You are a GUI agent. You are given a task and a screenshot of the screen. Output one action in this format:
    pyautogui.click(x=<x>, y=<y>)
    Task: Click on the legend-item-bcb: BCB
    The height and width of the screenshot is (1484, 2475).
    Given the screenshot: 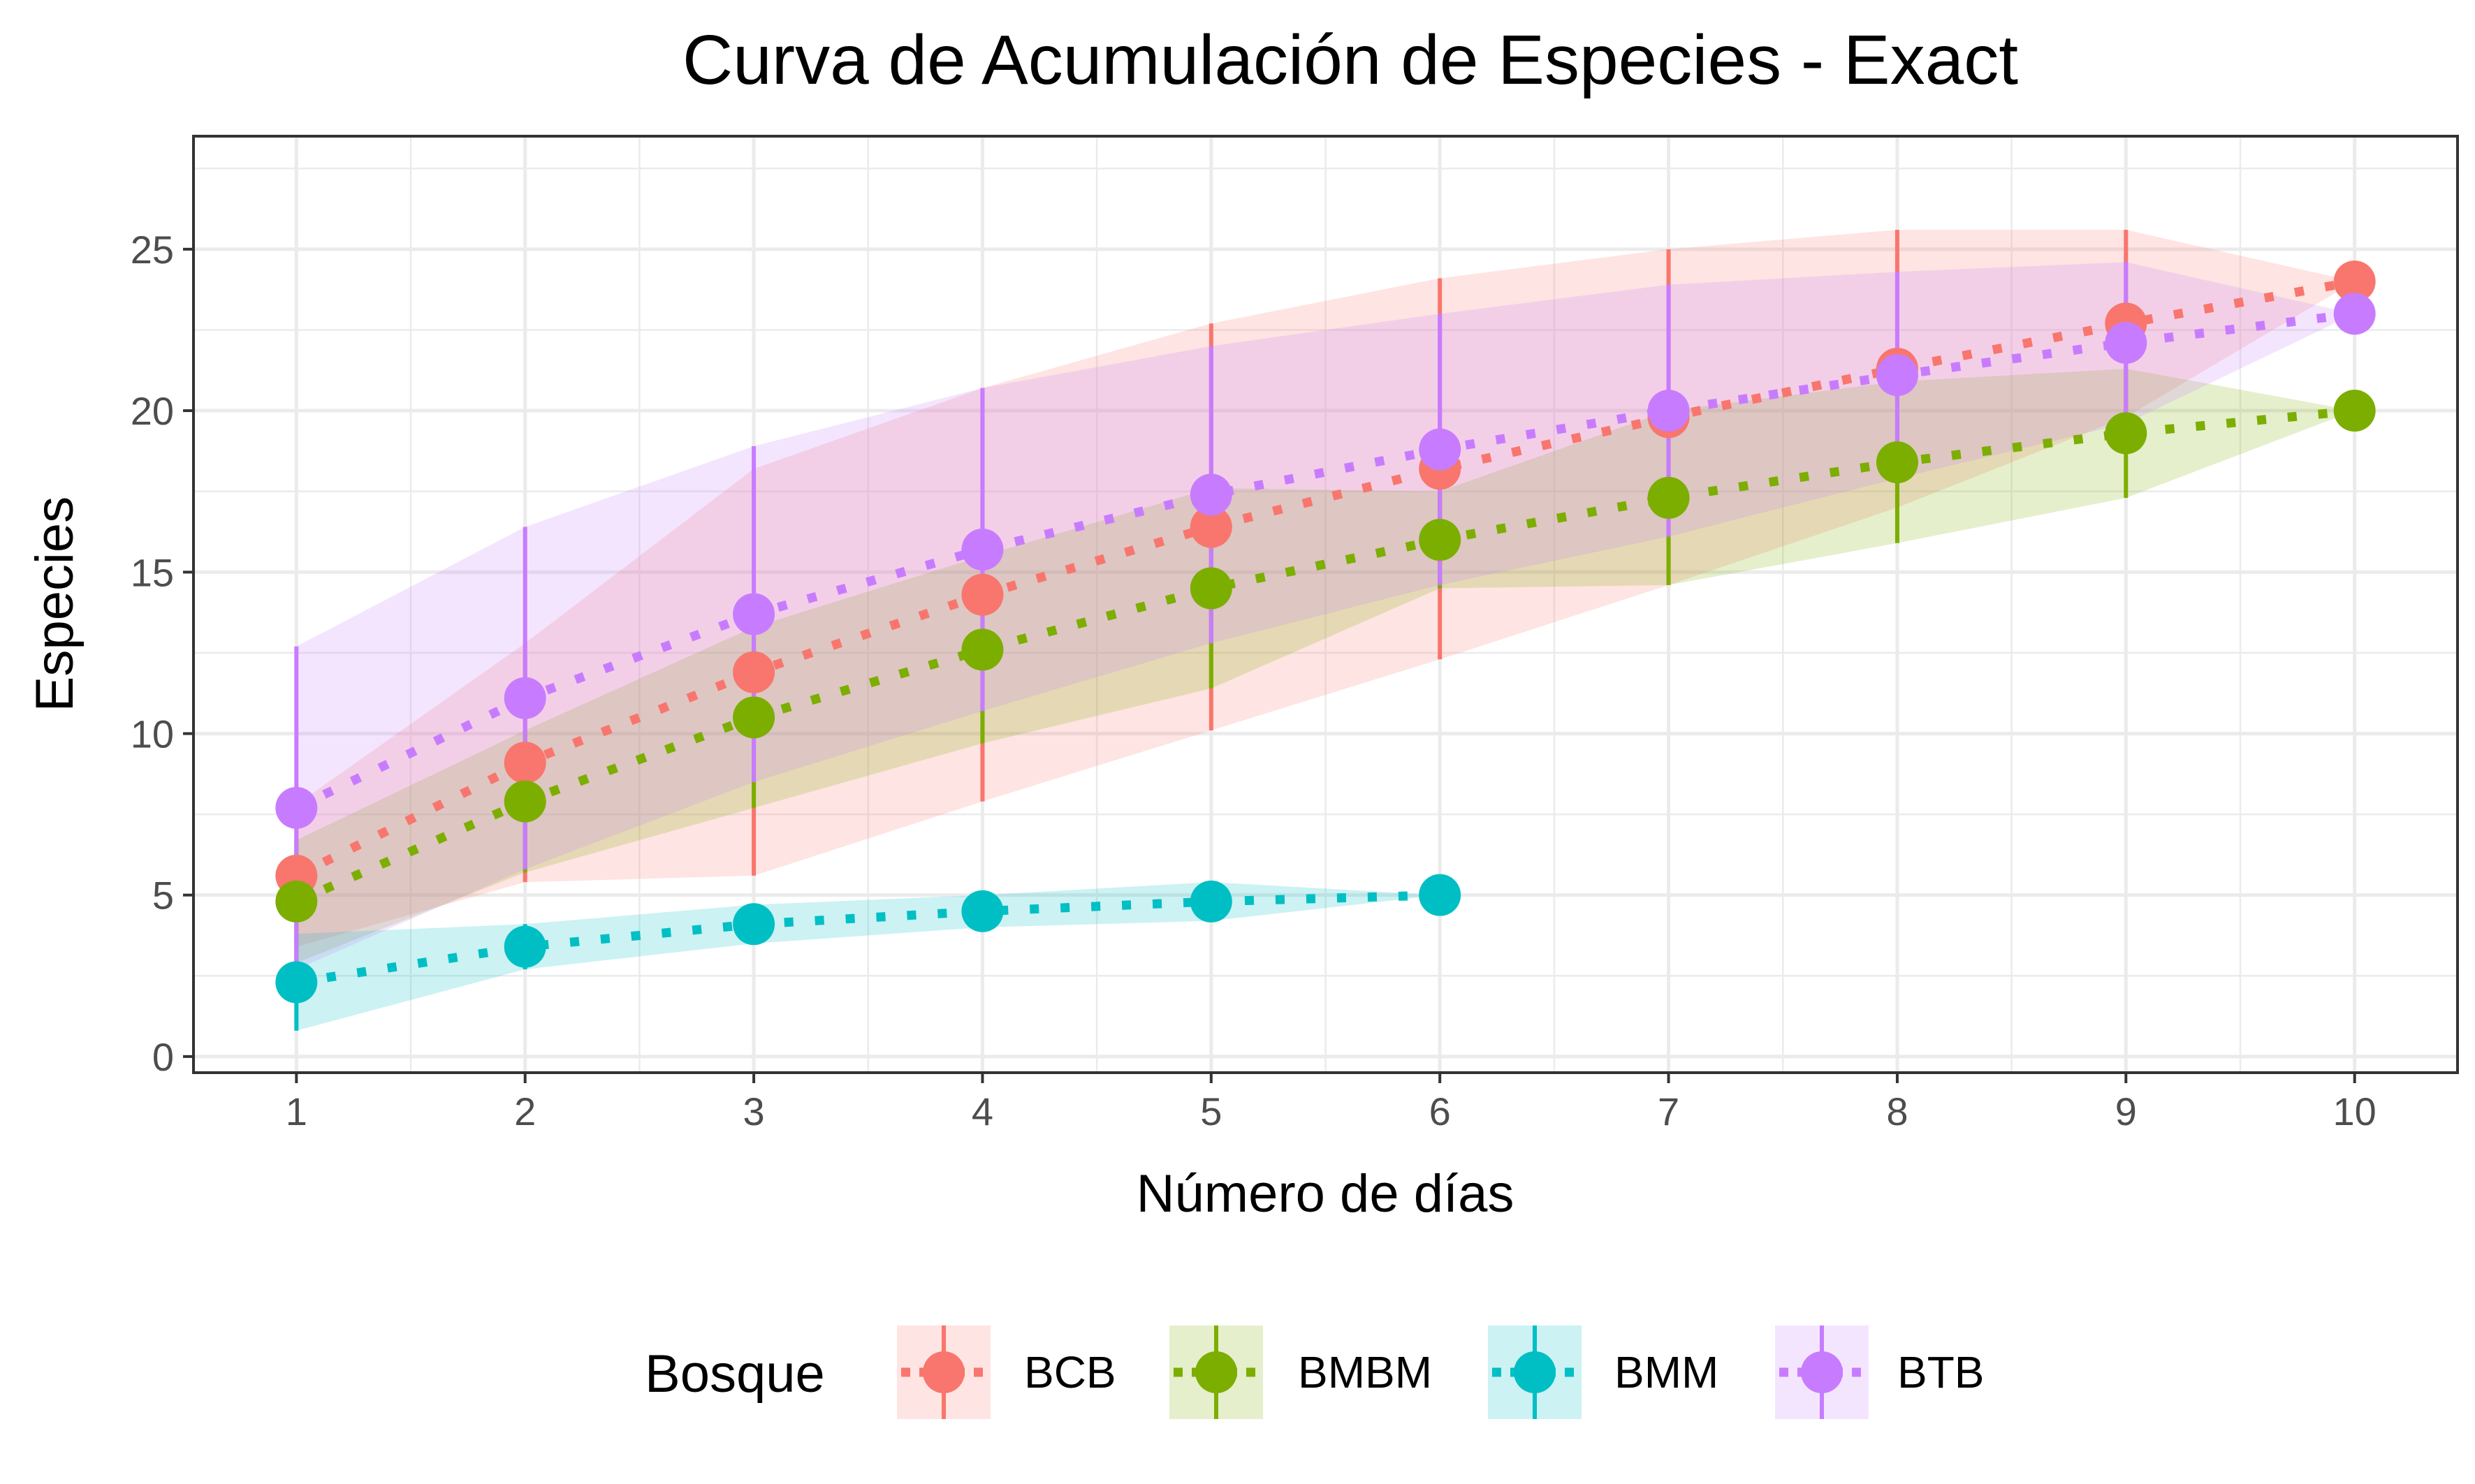 What is the action you would take?
    pyautogui.click(x=1006, y=1372)
    